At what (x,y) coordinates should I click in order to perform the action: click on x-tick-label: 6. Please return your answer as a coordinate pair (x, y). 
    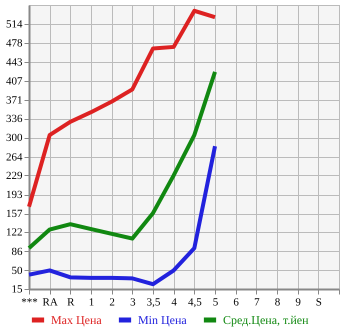
    Looking at the image, I should click on (236, 302).